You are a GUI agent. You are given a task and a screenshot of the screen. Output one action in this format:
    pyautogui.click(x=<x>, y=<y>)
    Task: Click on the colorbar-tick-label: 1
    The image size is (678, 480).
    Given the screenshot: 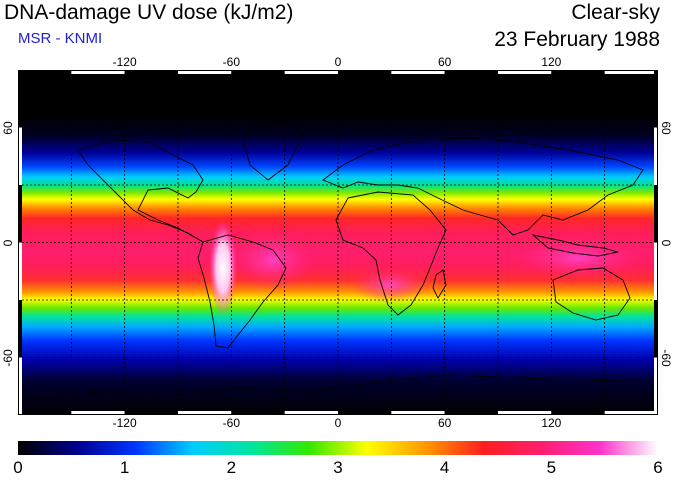 What is the action you would take?
    pyautogui.click(x=124, y=467)
    